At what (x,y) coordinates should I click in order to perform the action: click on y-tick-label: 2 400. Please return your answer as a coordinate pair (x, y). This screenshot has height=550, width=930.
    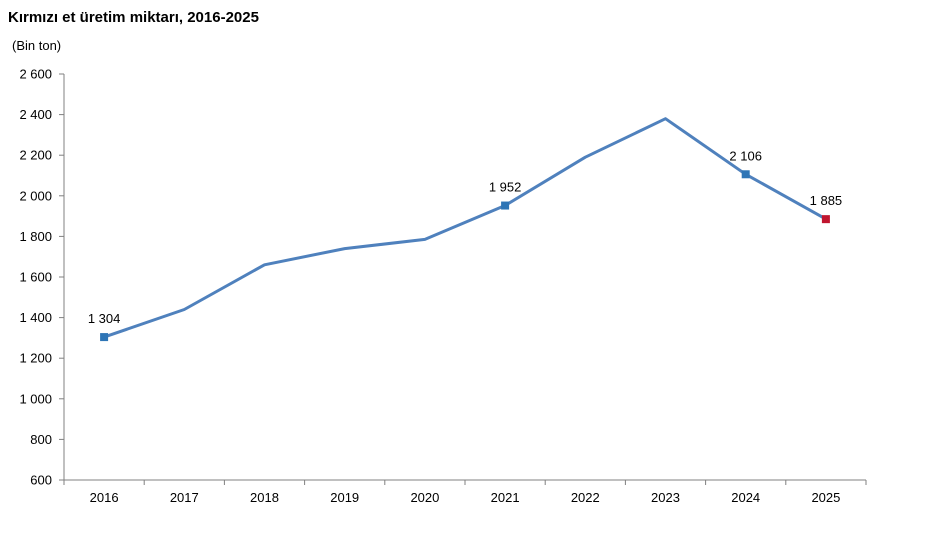
    Looking at the image, I should click on (35, 114).